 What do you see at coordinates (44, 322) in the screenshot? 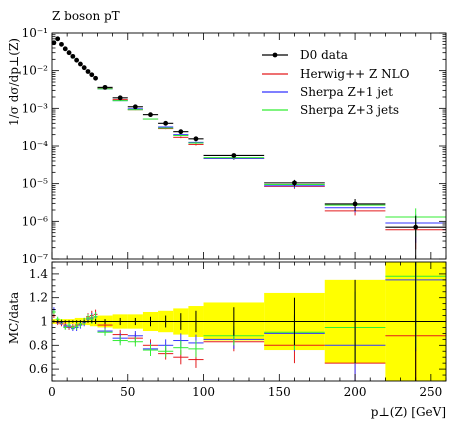
I see `ratio-y-tick-label: 1` at bounding box center [44, 322].